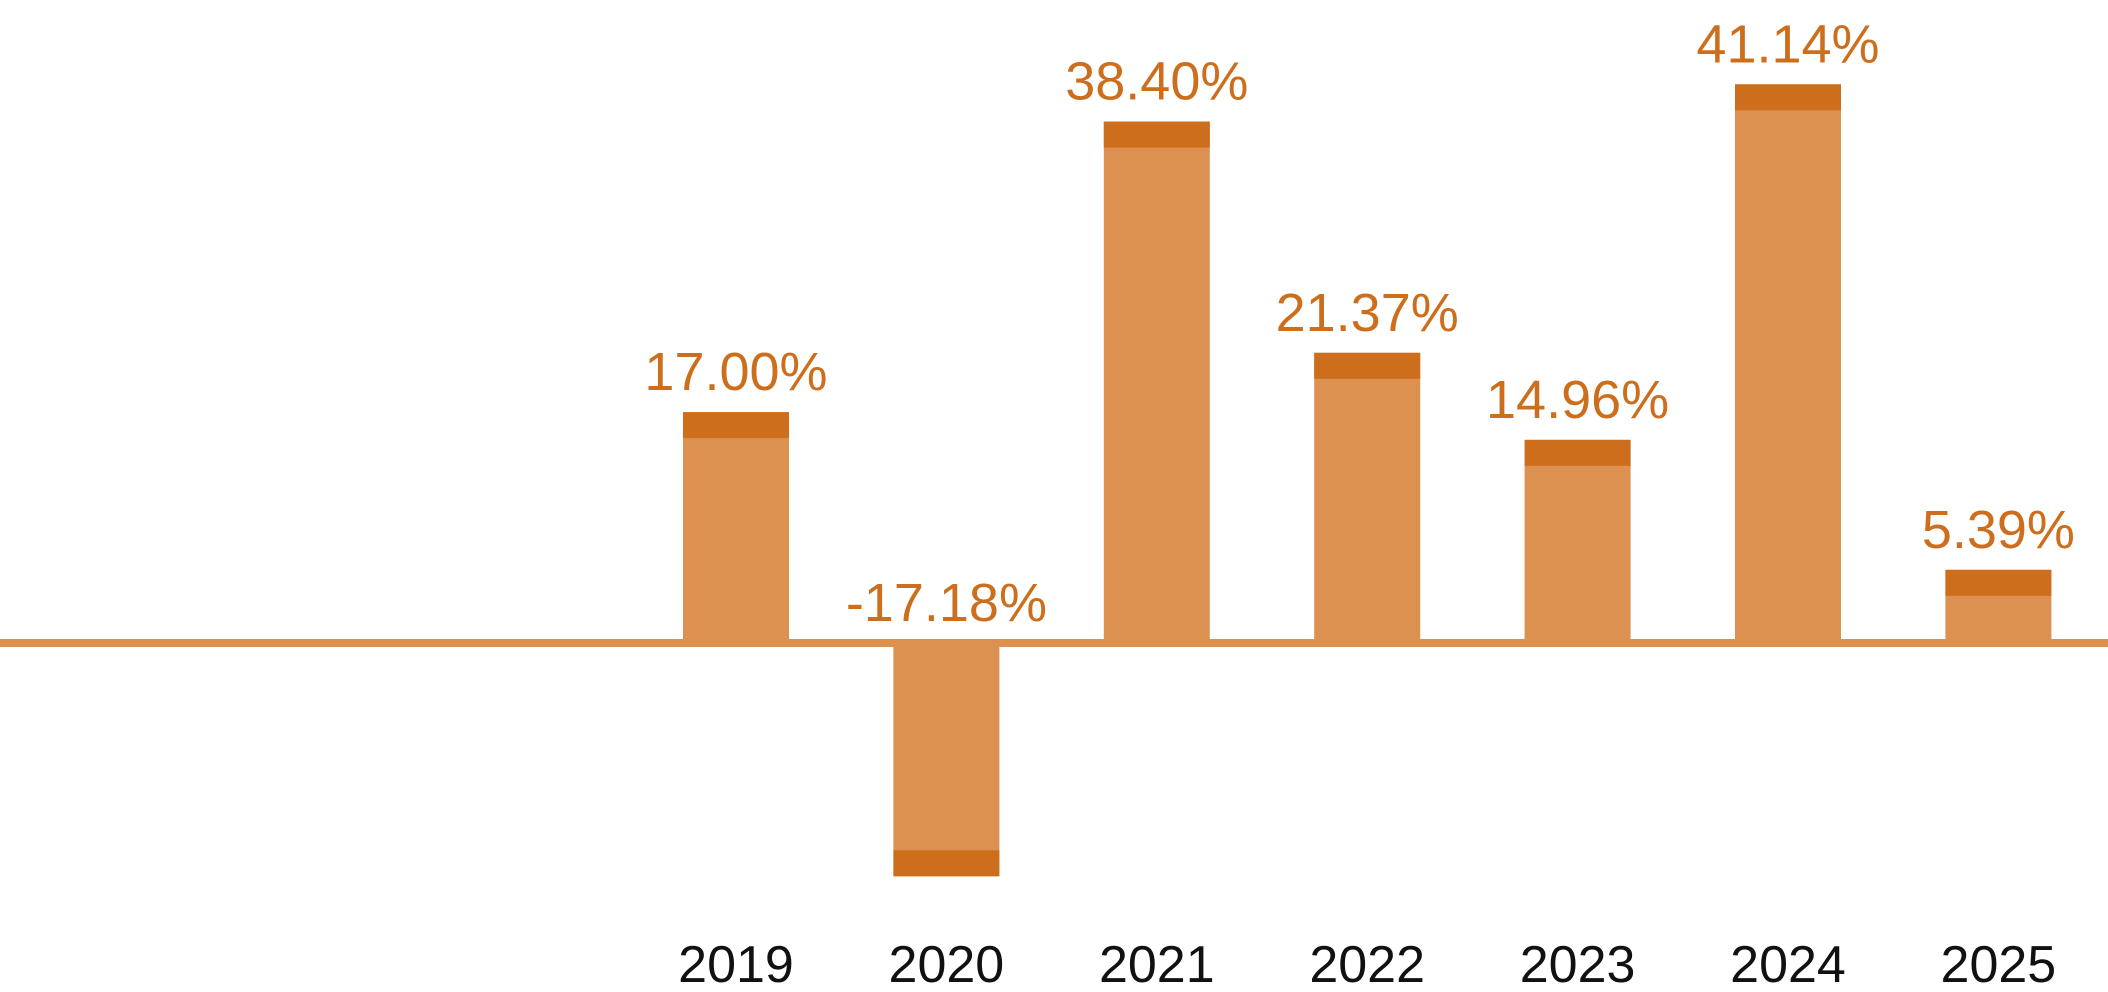 Image resolution: width=2108 pixels, height=992 pixels. I want to click on bar-cap-2023, so click(1577, 452).